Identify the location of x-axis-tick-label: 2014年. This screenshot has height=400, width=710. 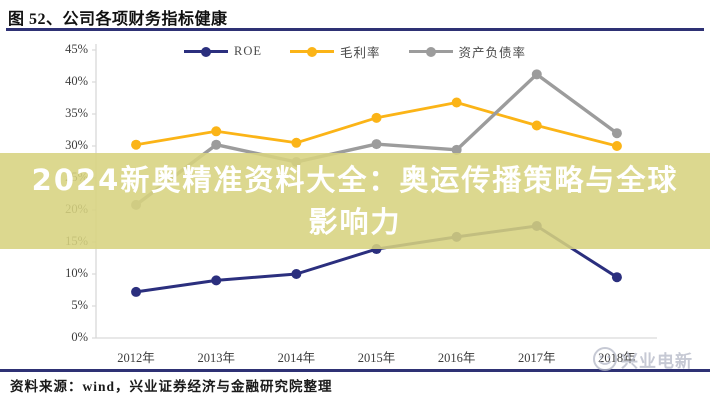
(296, 358).